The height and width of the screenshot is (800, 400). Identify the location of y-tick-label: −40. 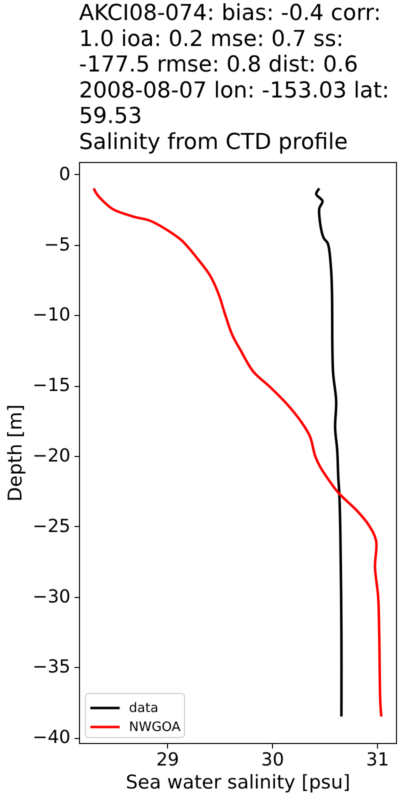
(51, 737).